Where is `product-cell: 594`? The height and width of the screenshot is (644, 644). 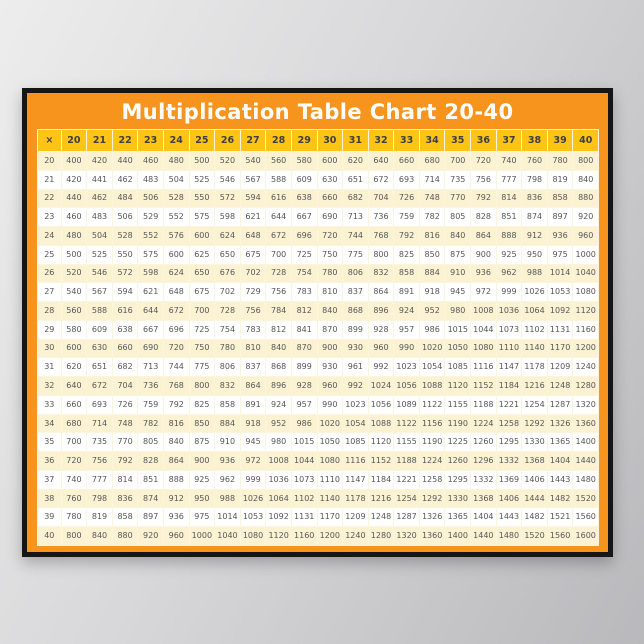 product-cell: 594 is located at coordinates (125, 292).